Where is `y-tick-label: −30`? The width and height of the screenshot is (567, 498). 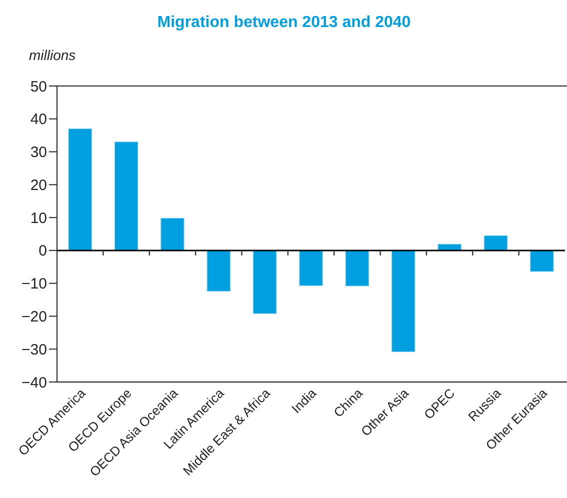
y-tick-label: −30 is located at coordinates (34, 349).